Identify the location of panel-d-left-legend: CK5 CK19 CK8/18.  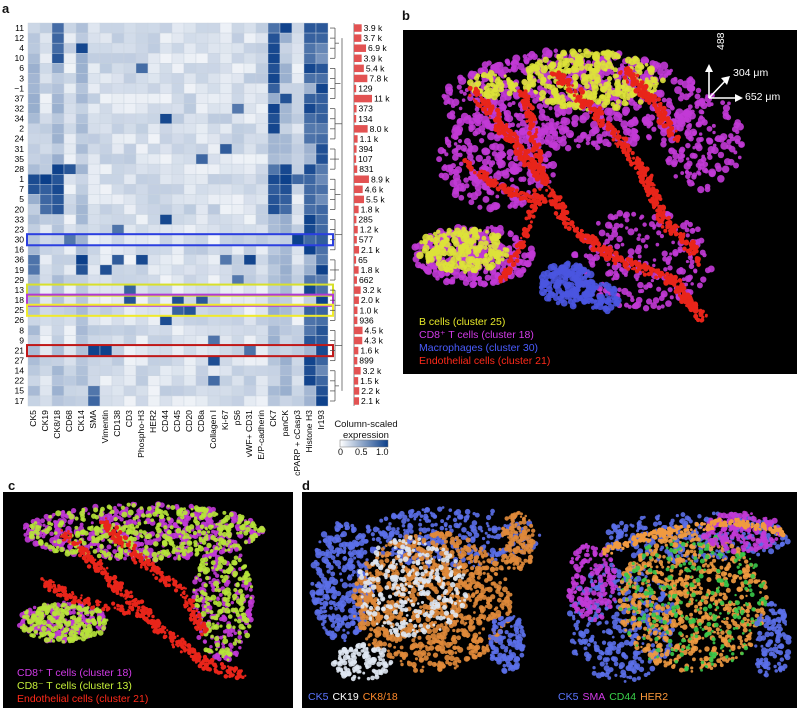
(355, 697).